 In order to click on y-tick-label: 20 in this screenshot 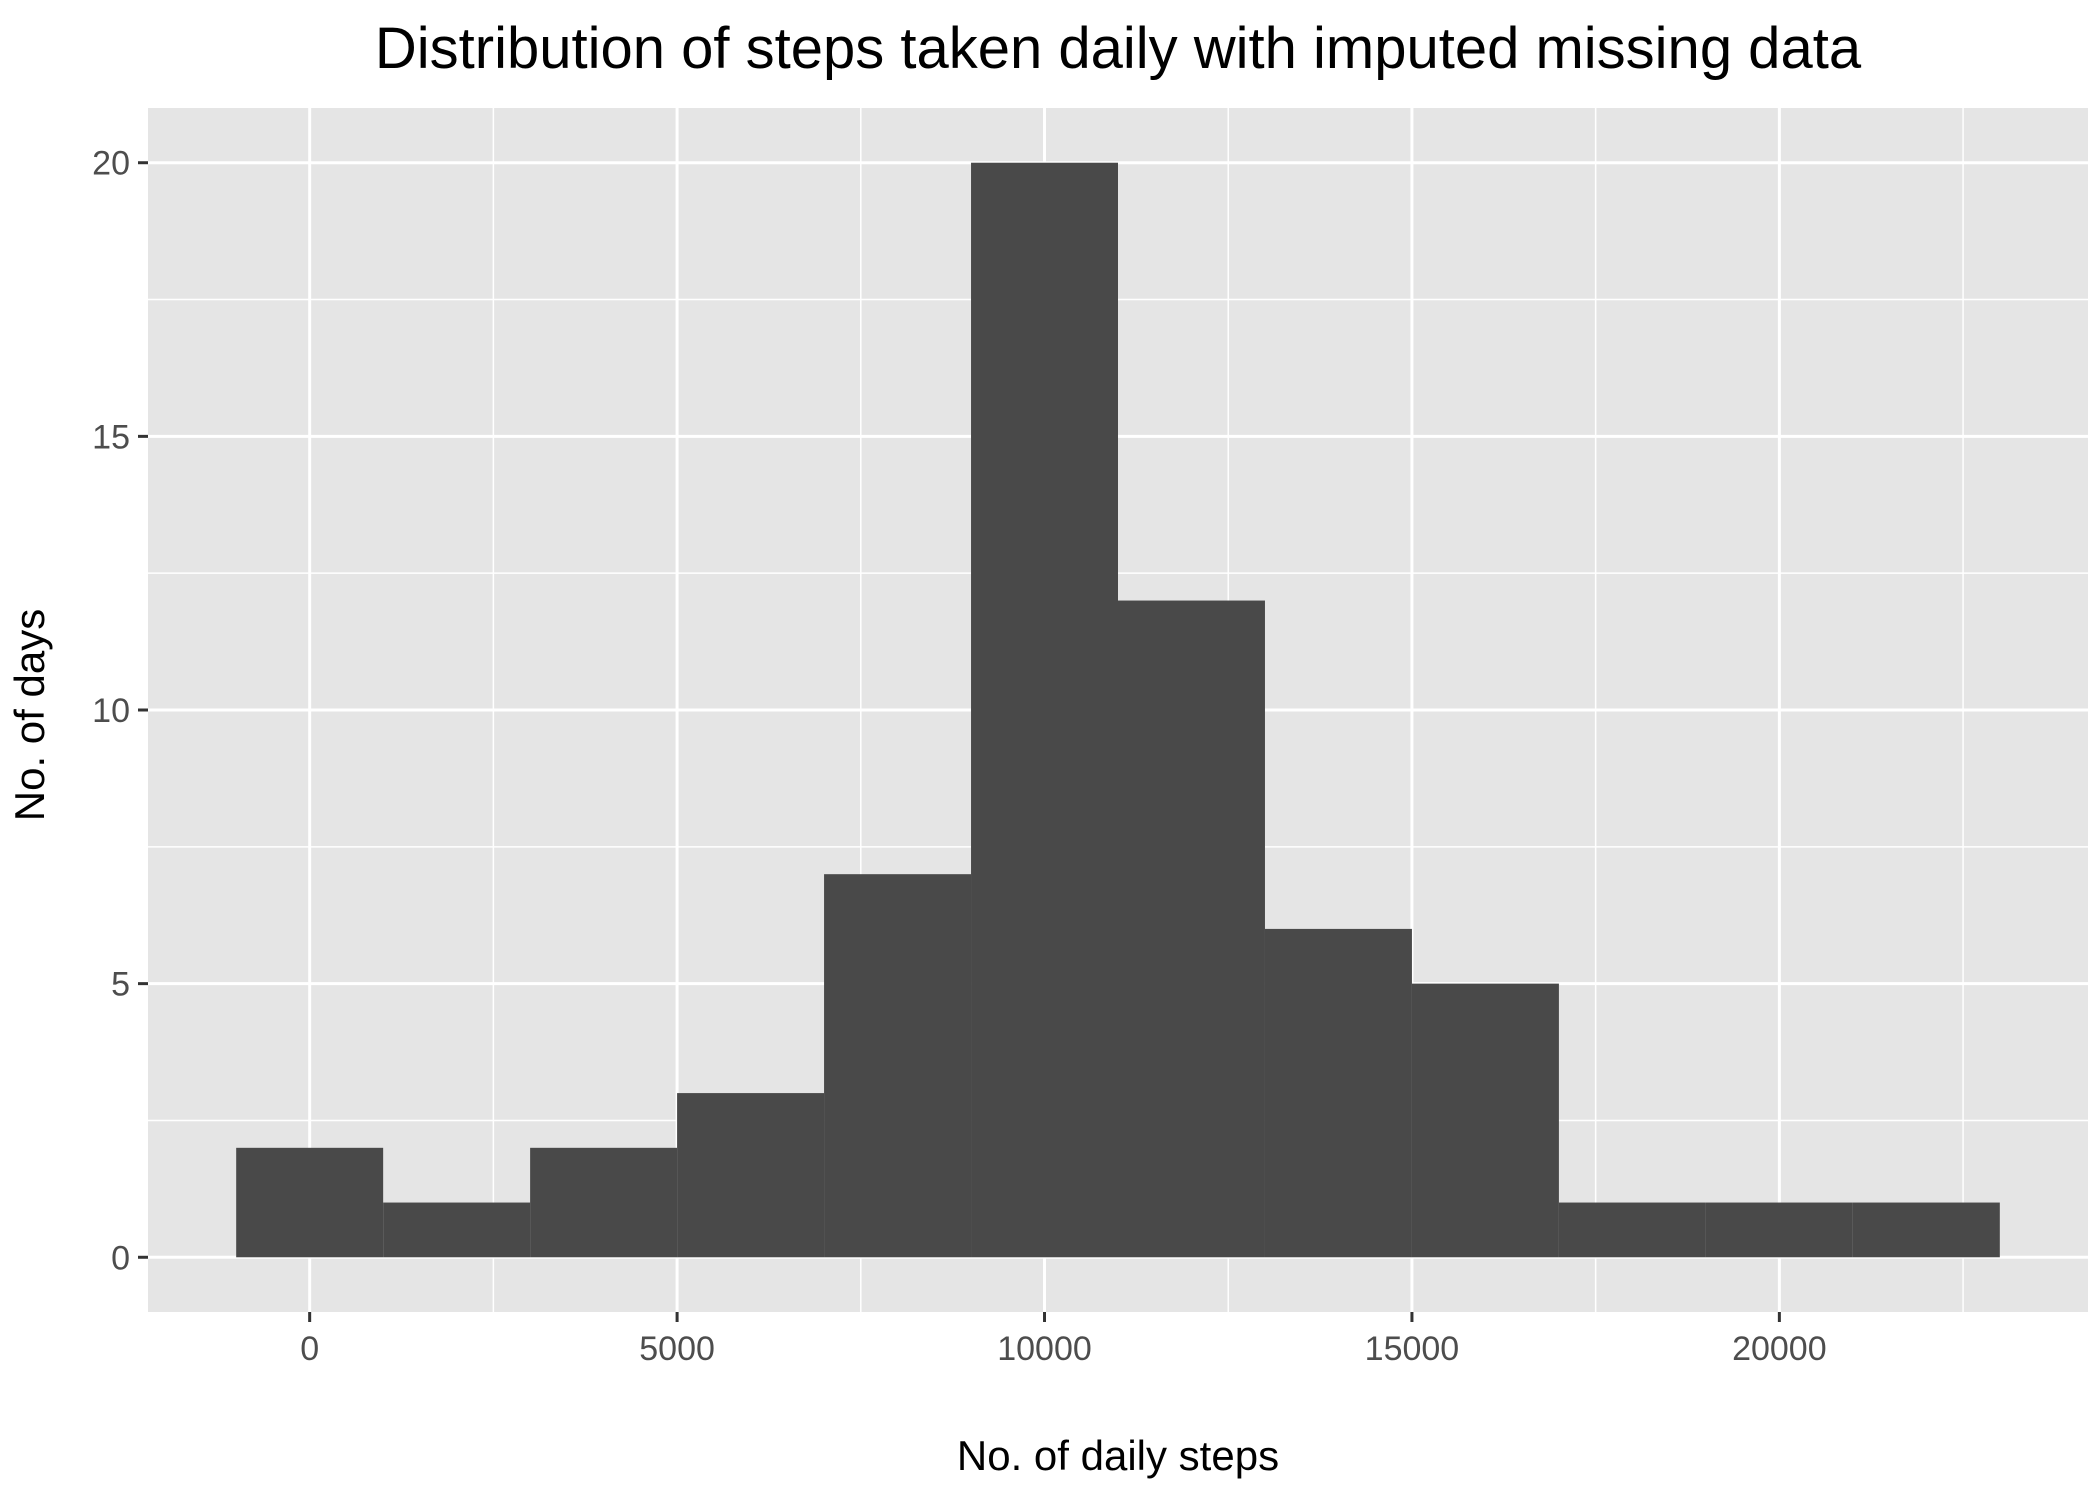, I will do `click(111, 164)`.